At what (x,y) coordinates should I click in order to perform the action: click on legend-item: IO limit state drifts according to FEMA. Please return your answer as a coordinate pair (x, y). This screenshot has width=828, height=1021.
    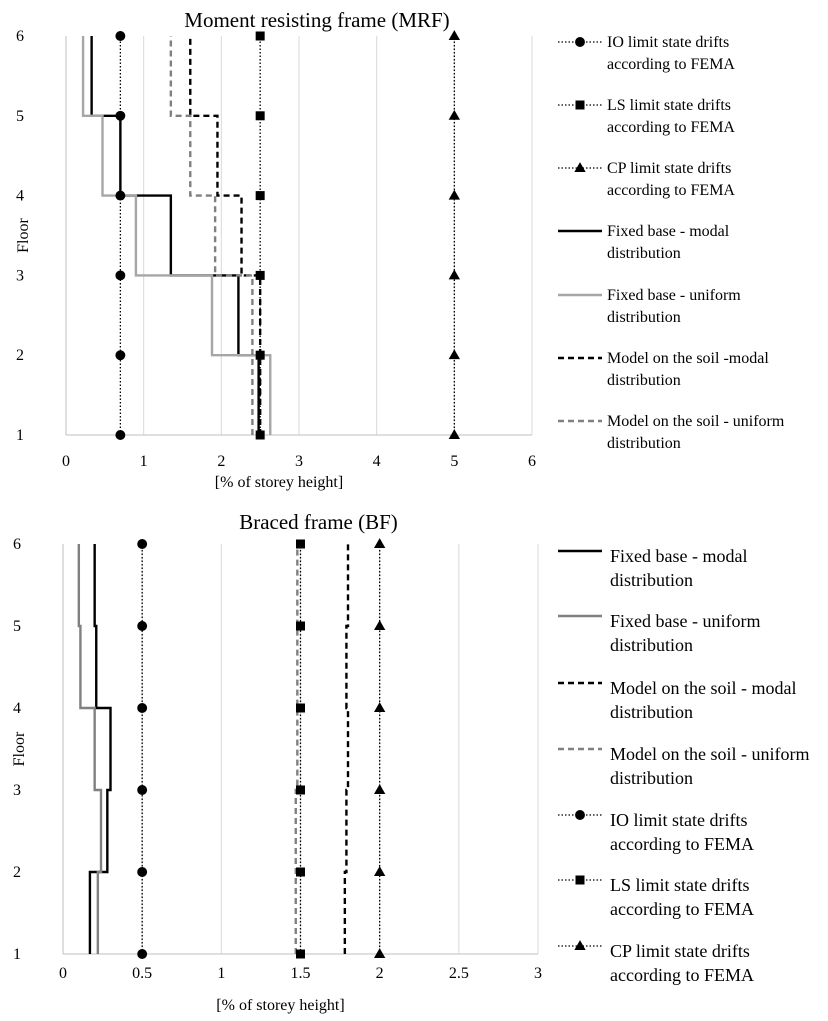
    Looking at the image, I should click on (646, 53).